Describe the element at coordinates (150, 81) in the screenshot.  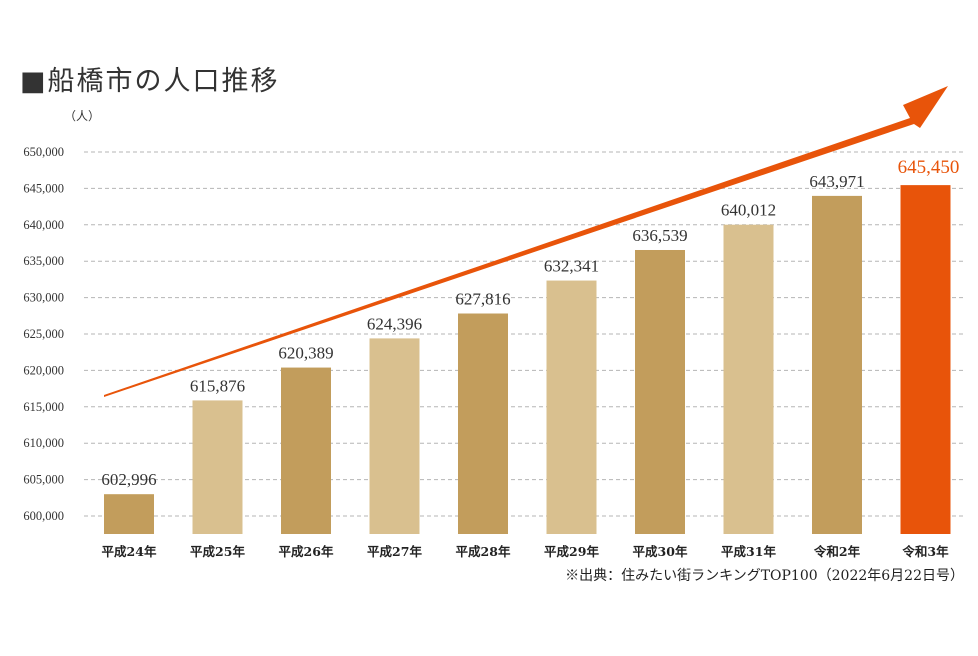
I see `chart-title: ■船橋市の人口推移` at that location.